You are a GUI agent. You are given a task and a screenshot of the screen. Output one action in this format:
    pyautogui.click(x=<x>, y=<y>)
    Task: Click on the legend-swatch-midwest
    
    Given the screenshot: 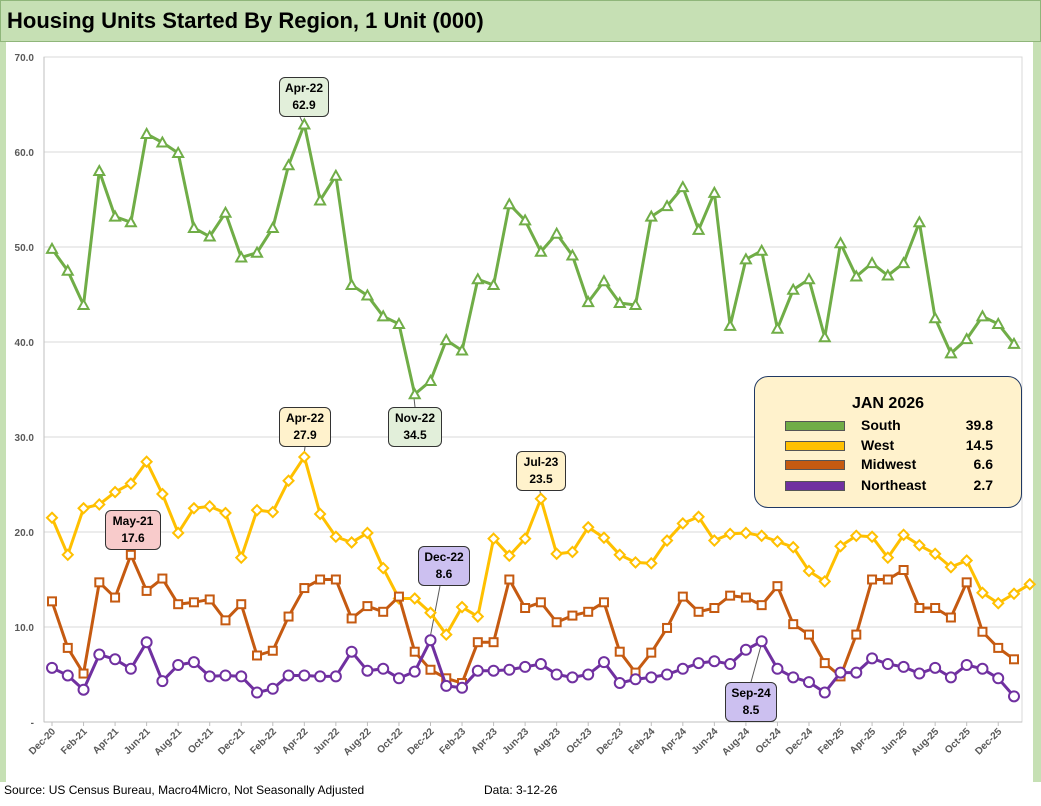 What is the action you would take?
    pyautogui.click(x=815, y=465)
    